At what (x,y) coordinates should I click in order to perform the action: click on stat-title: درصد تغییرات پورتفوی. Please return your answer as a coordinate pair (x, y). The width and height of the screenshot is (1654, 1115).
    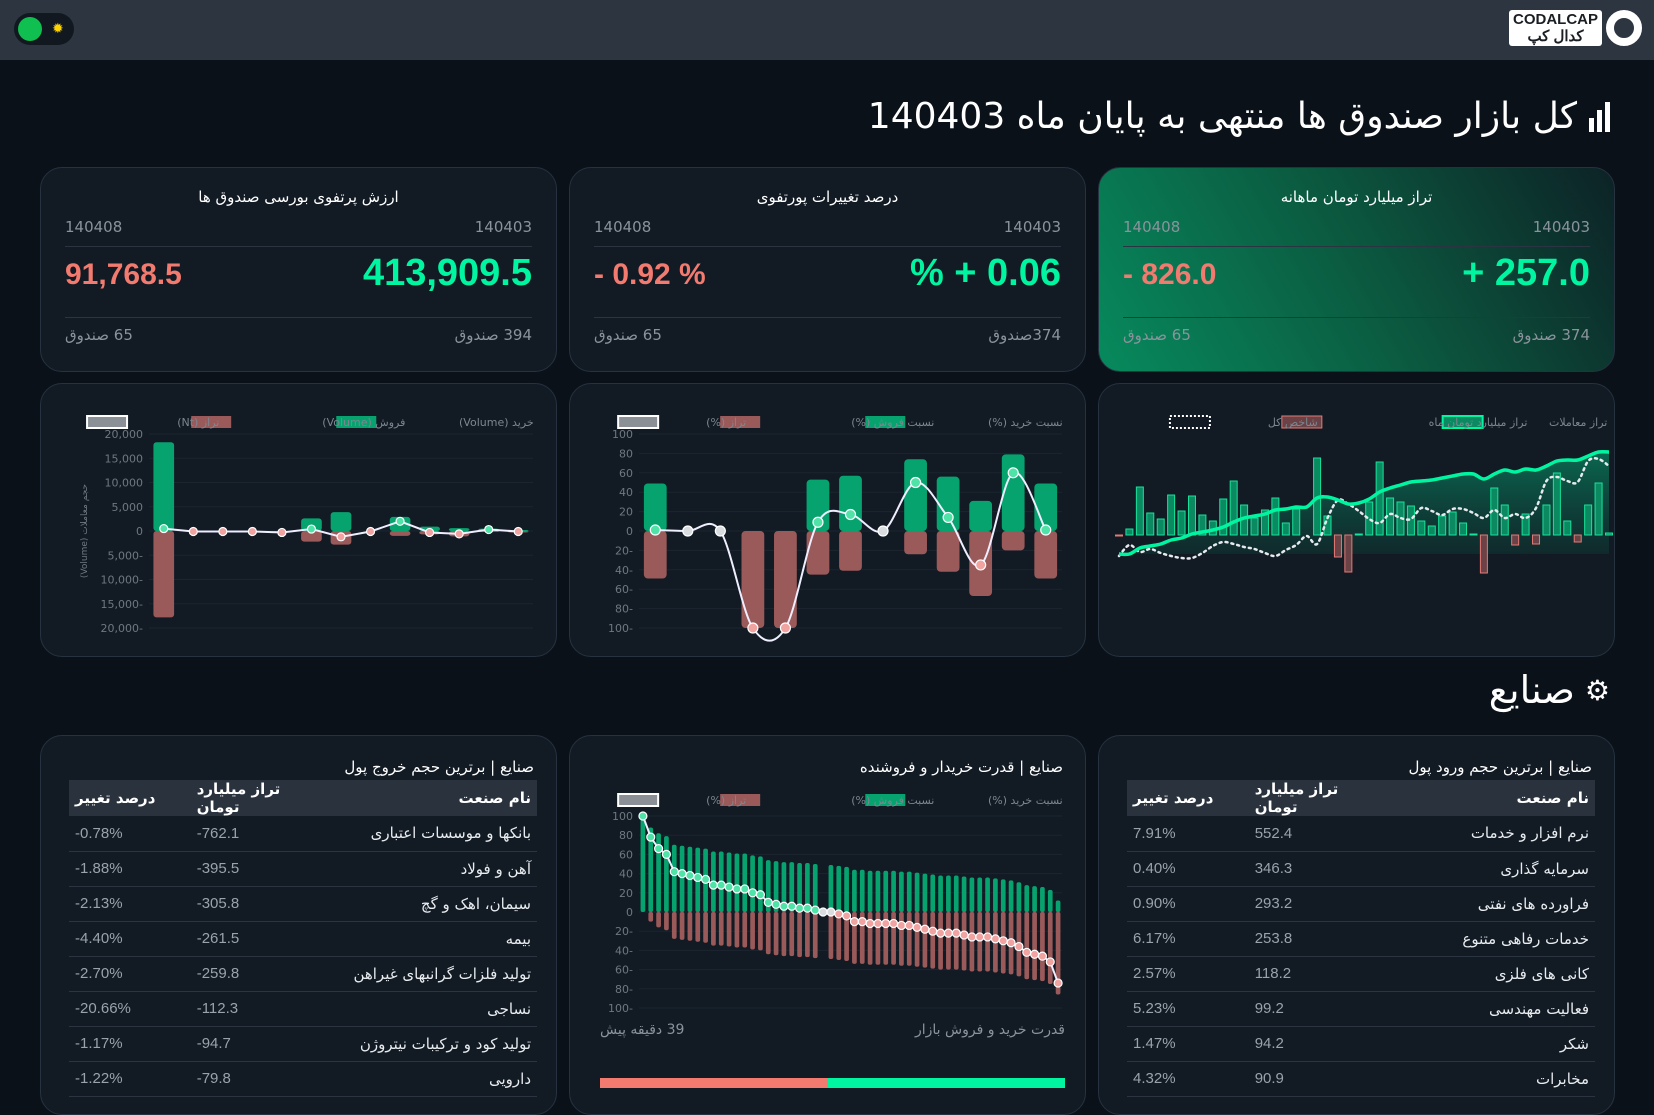
    Looking at the image, I should click on (827, 197).